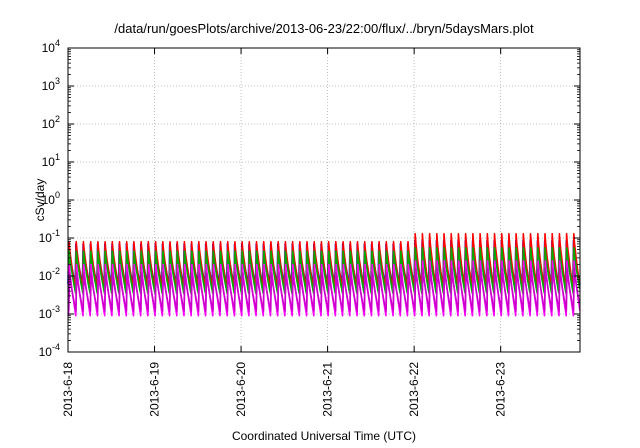 This screenshot has height=448, width=640. I want to click on x-tick-label: 2013-6-20, so click(241, 389).